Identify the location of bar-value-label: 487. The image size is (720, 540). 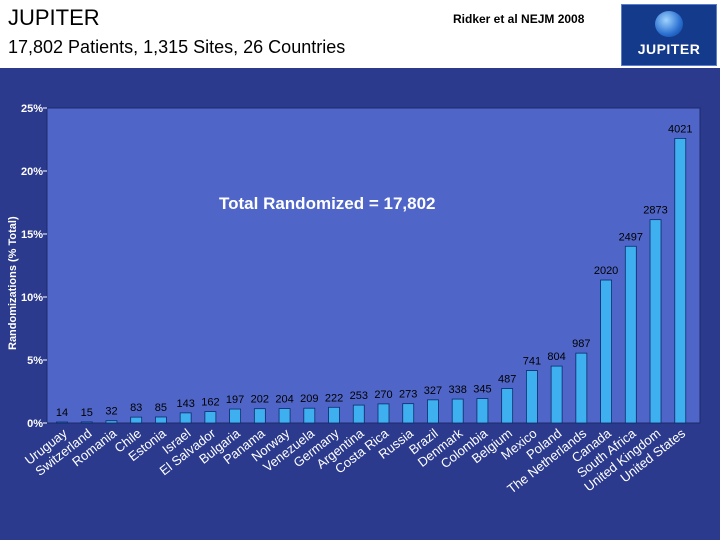
(507, 380).